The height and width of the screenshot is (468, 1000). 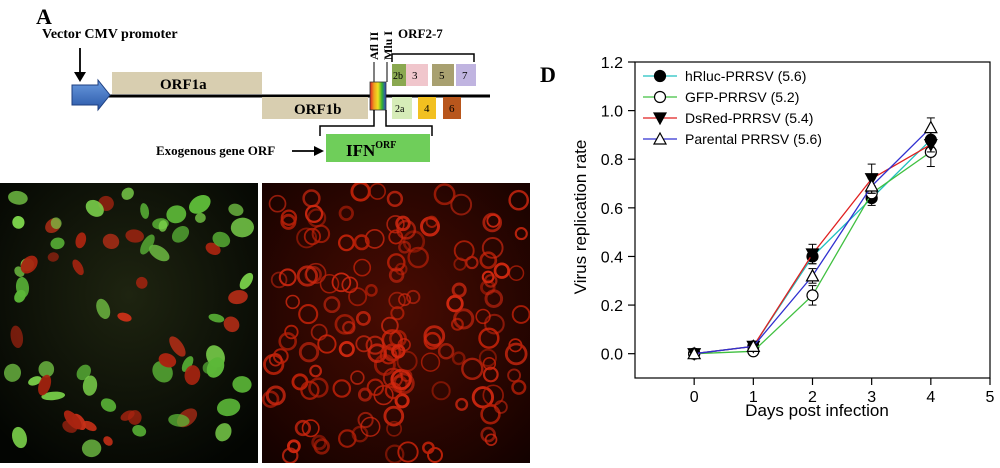 I want to click on exogenous-gene-label: Exogenous gene ORF, so click(x=215, y=150).